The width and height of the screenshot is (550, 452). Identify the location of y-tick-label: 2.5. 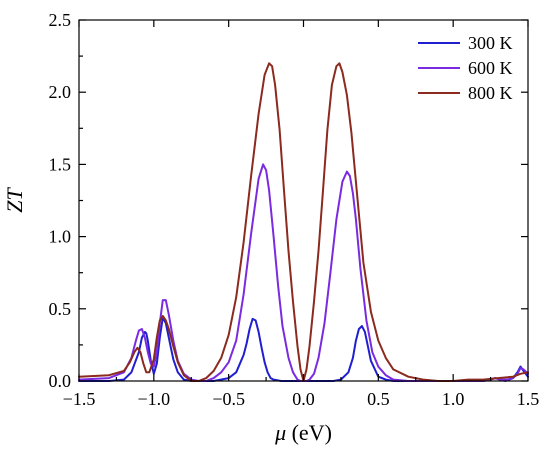
(60, 20).